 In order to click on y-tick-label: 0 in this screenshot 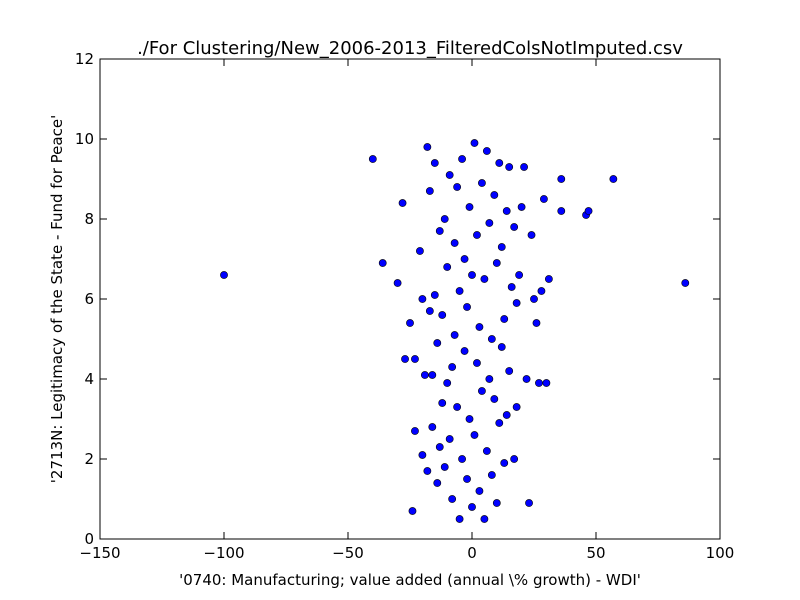, I will do `click(89, 539)`.